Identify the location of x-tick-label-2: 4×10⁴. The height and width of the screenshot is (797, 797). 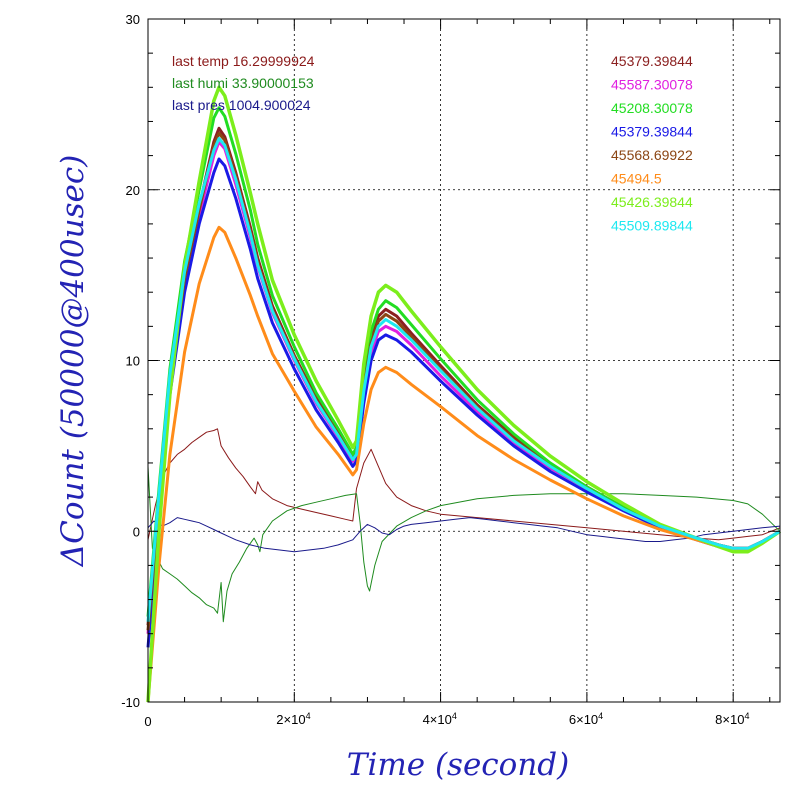
(440, 719).